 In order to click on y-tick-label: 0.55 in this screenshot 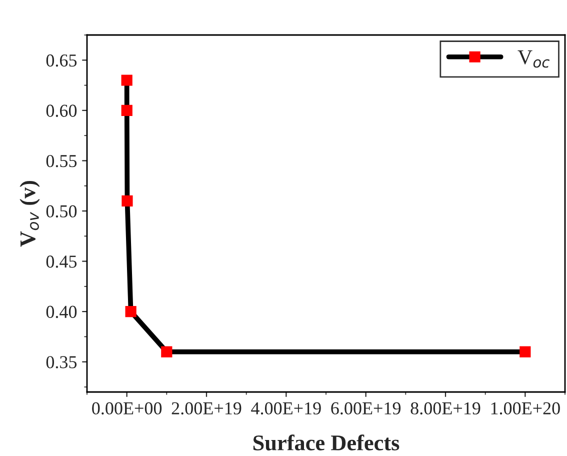, I will do `click(61, 161)`.